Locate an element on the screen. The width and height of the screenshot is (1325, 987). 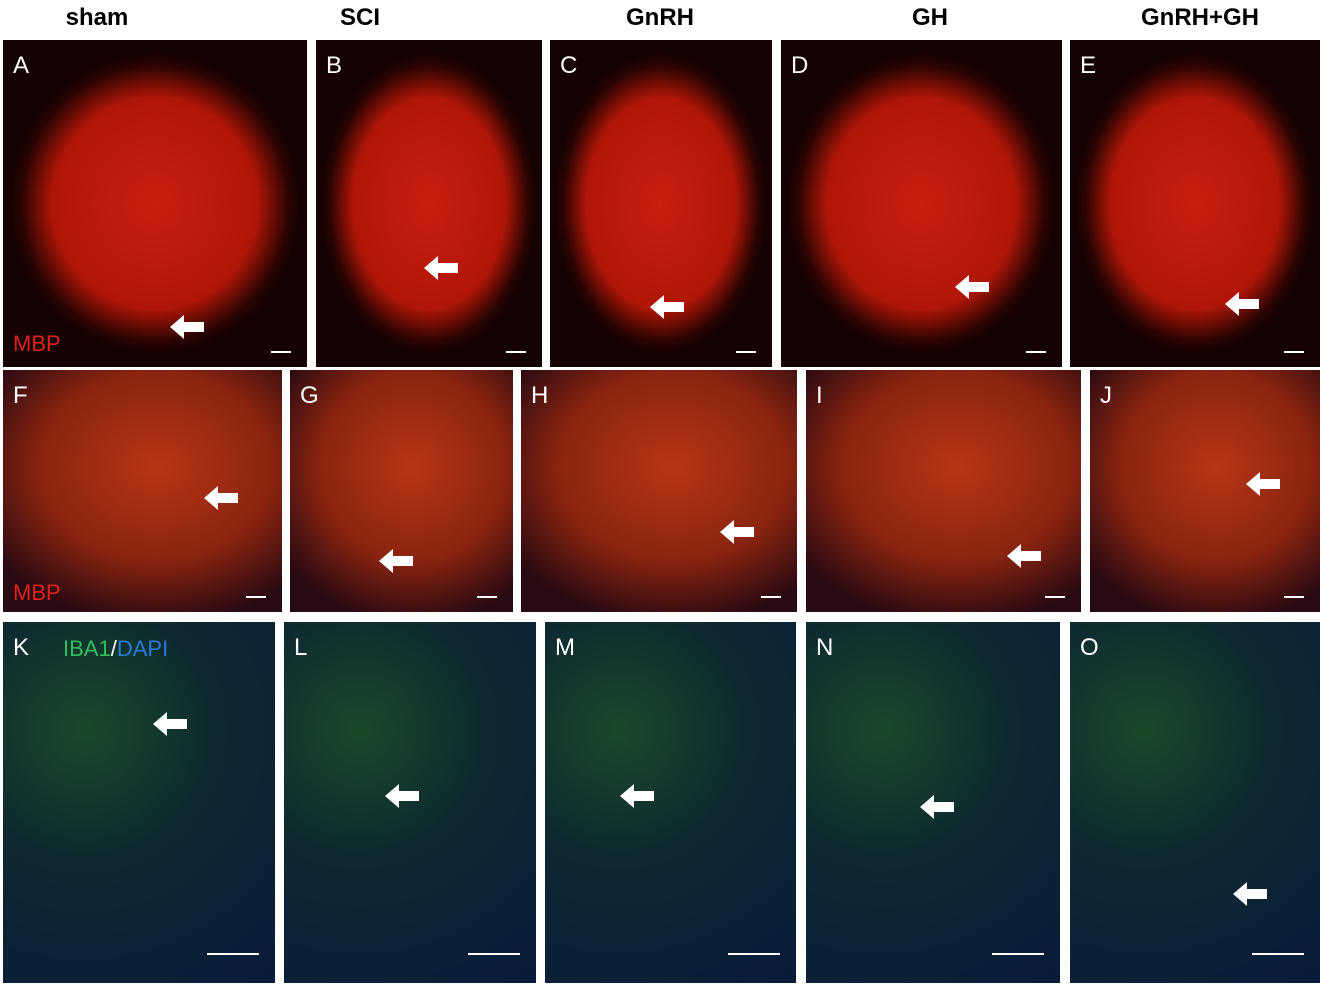
image-panel: F MBP is located at coordinates (142, 491).